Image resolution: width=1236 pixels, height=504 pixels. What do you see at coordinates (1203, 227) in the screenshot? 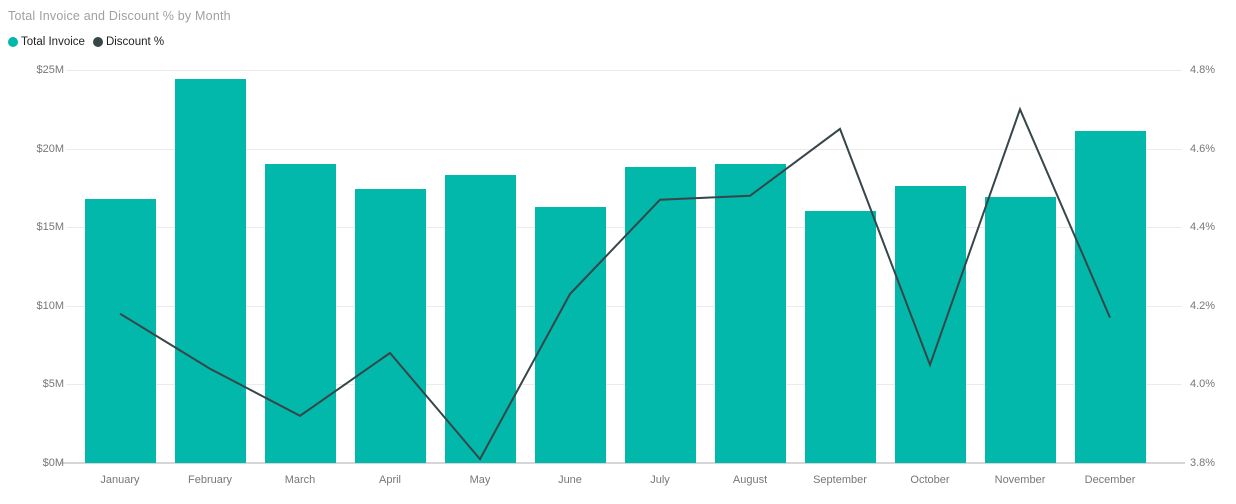
I see `y-axis-right-tick: 4.4%` at bounding box center [1203, 227].